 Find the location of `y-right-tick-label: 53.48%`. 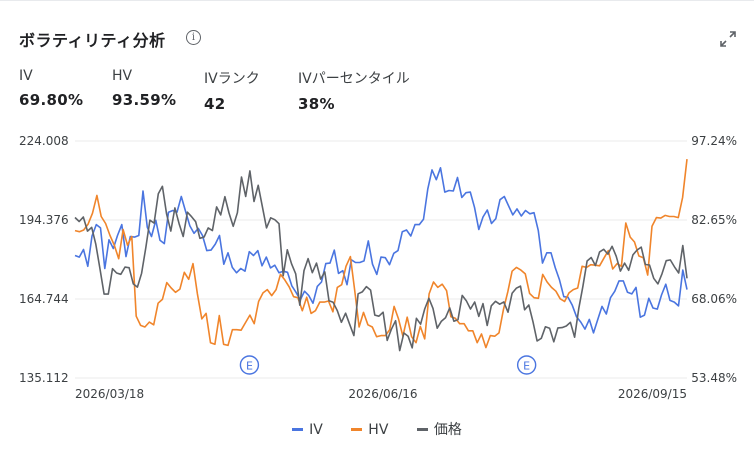

y-right-tick-label: 53.48% is located at coordinates (714, 378).